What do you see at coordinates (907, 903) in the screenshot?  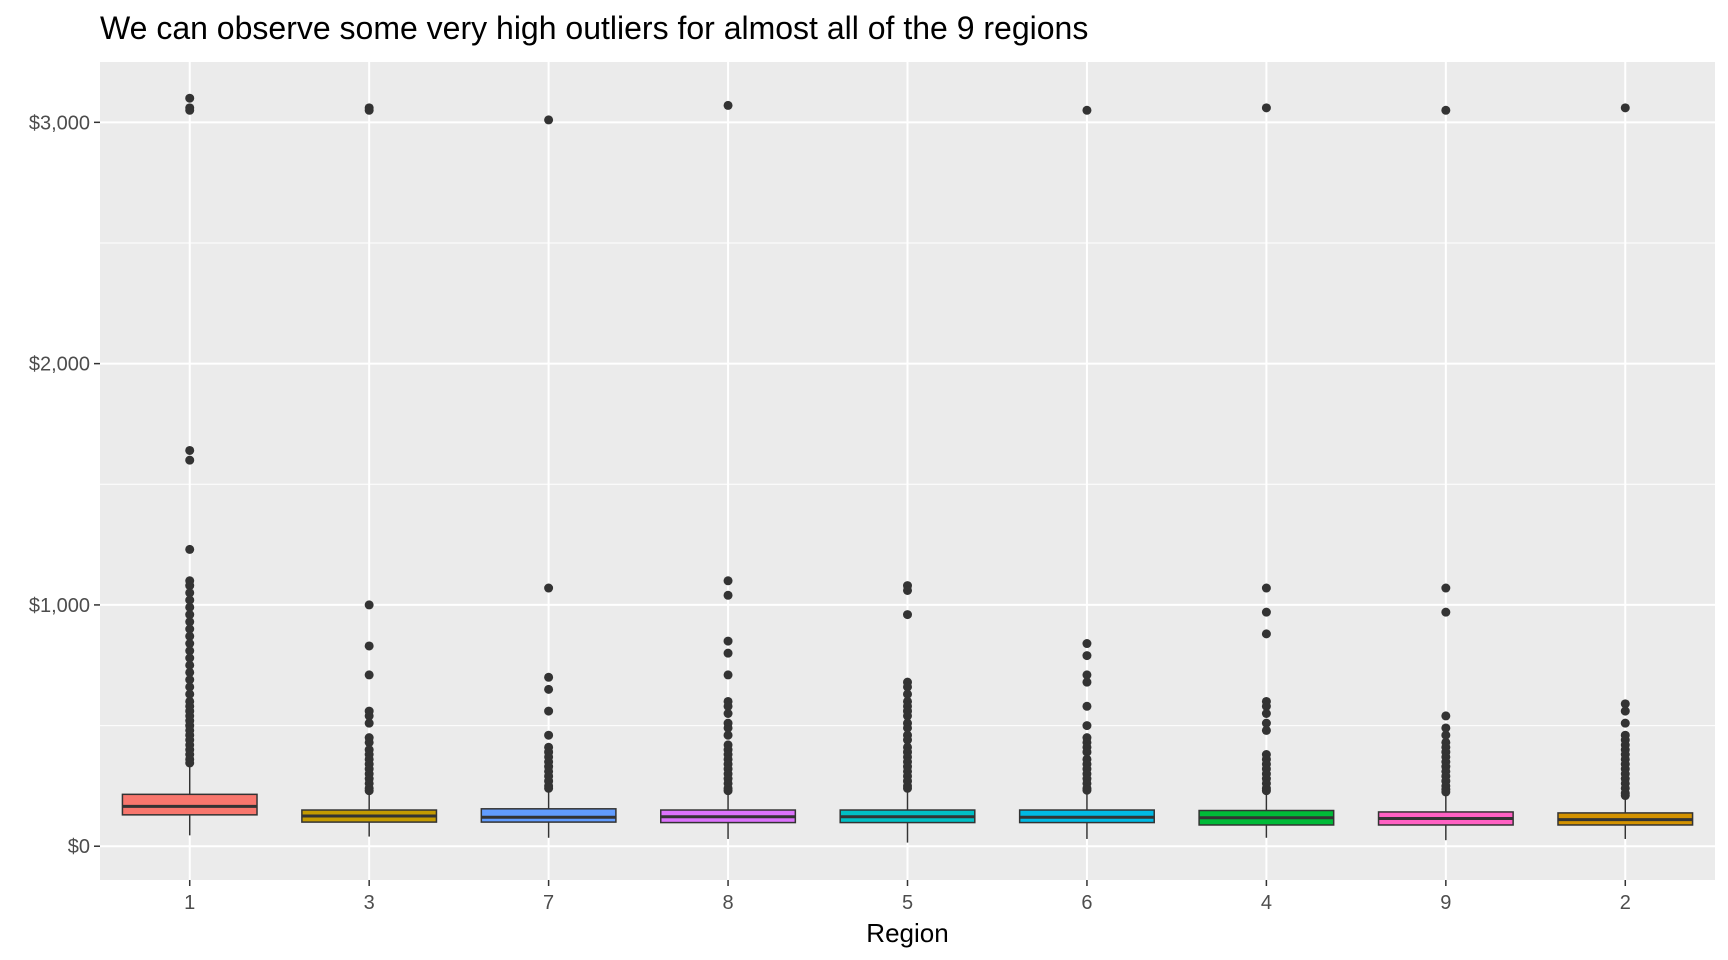 I see `x-tick-label: 5` at bounding box center [907, 903].